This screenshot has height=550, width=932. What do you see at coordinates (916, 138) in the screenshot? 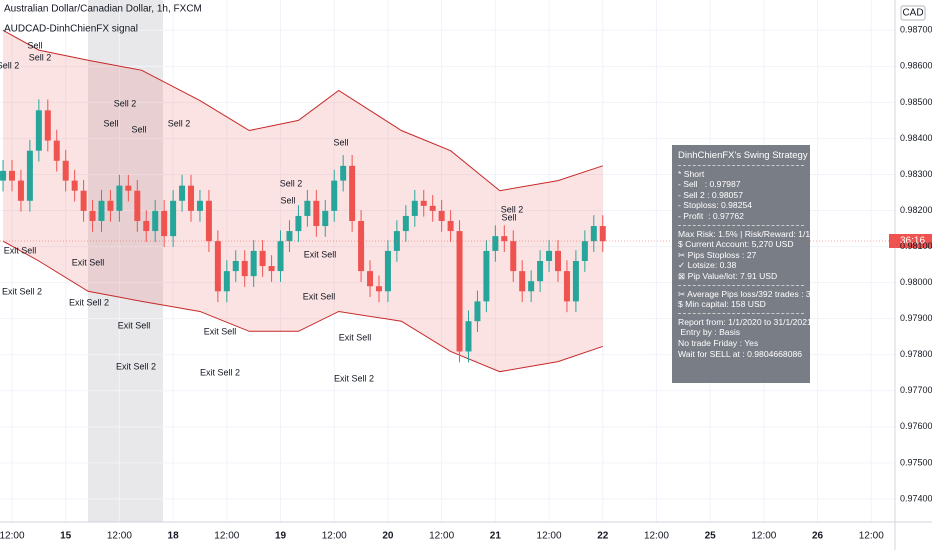
I see `y-tick-label: 0.98400` at bounding box center [916, 138].